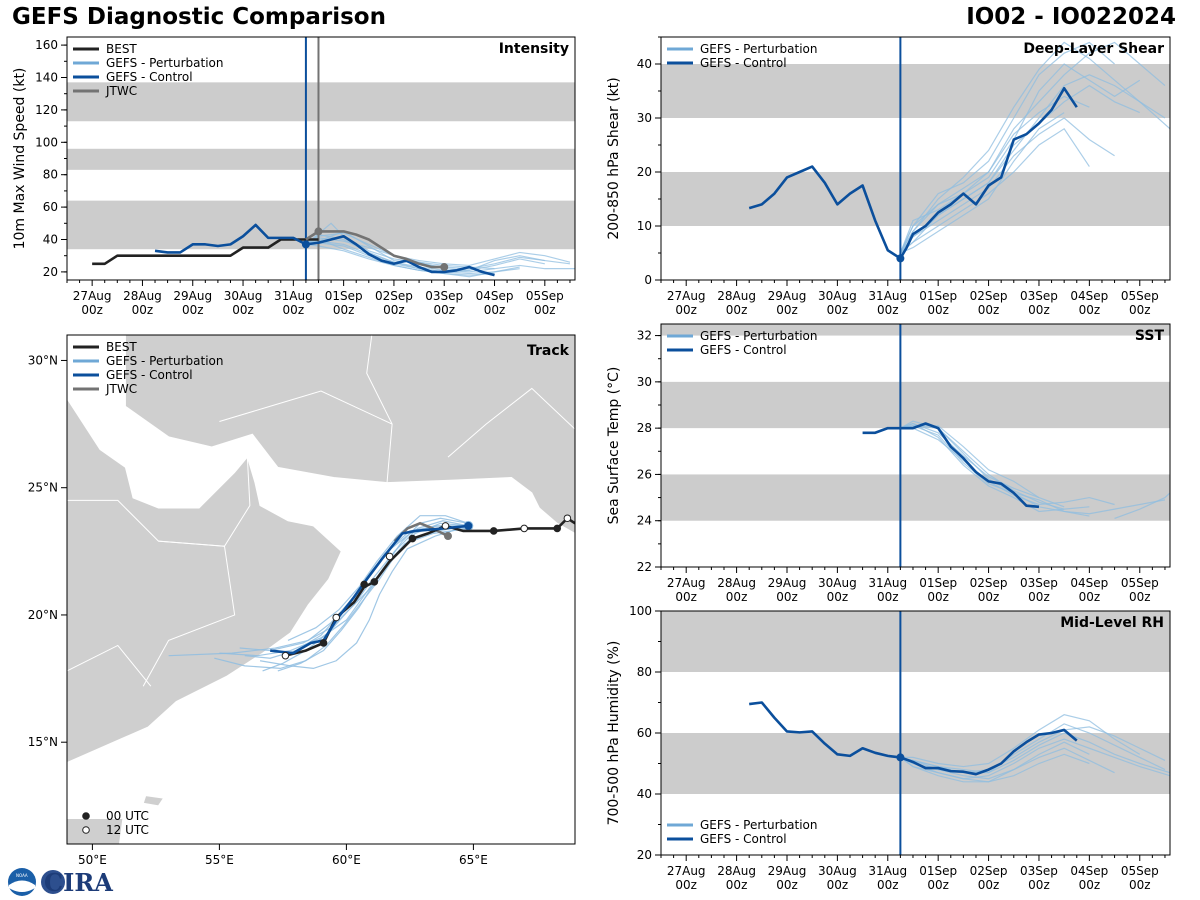 The height and width of the screenshot is (900, 1200). Describe the element at coordinates (644, 521) in the screenshot. I see `y-tick-label: 24` at that location.